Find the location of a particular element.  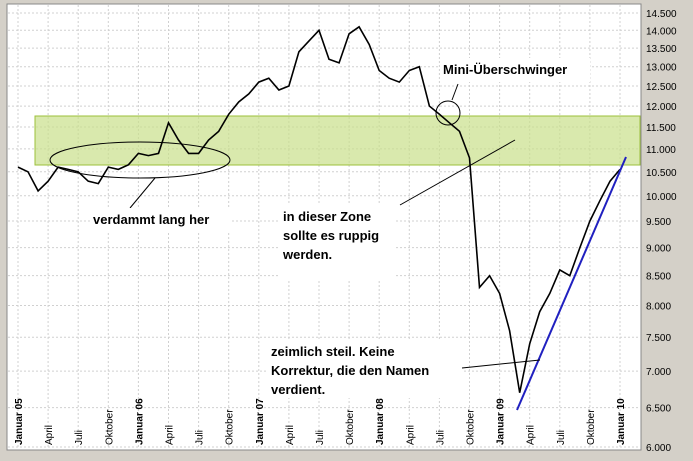

y-tick-label: 11.500 is located at coordinates (661, 128).